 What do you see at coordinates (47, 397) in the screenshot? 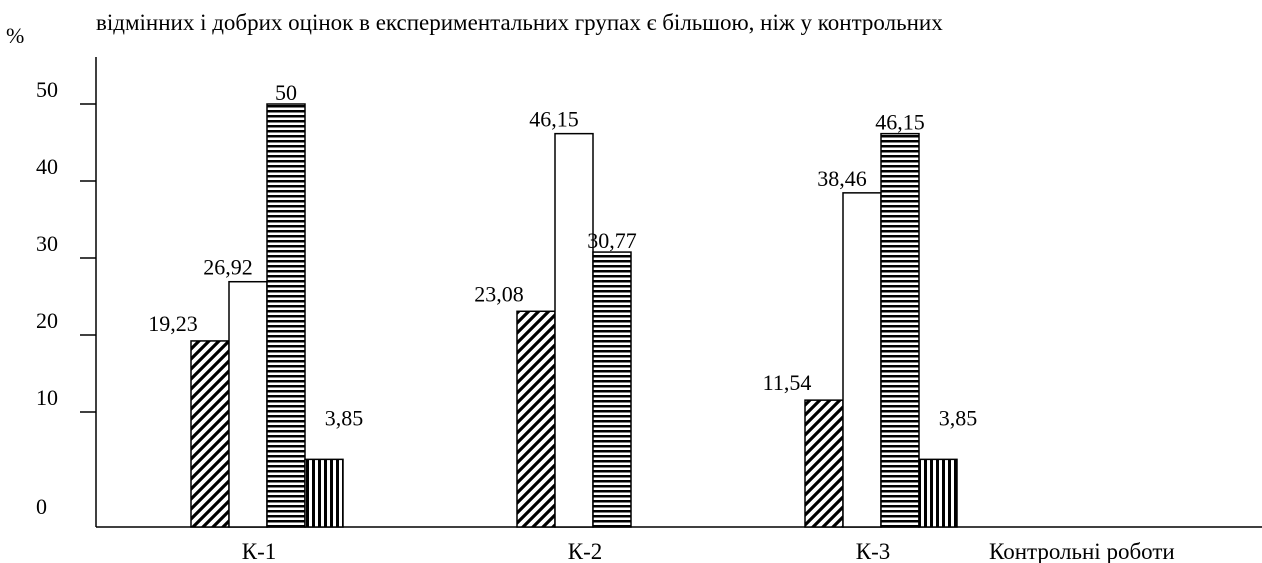
I see `y-tick-label: 10` at bounding box center [47, 397].